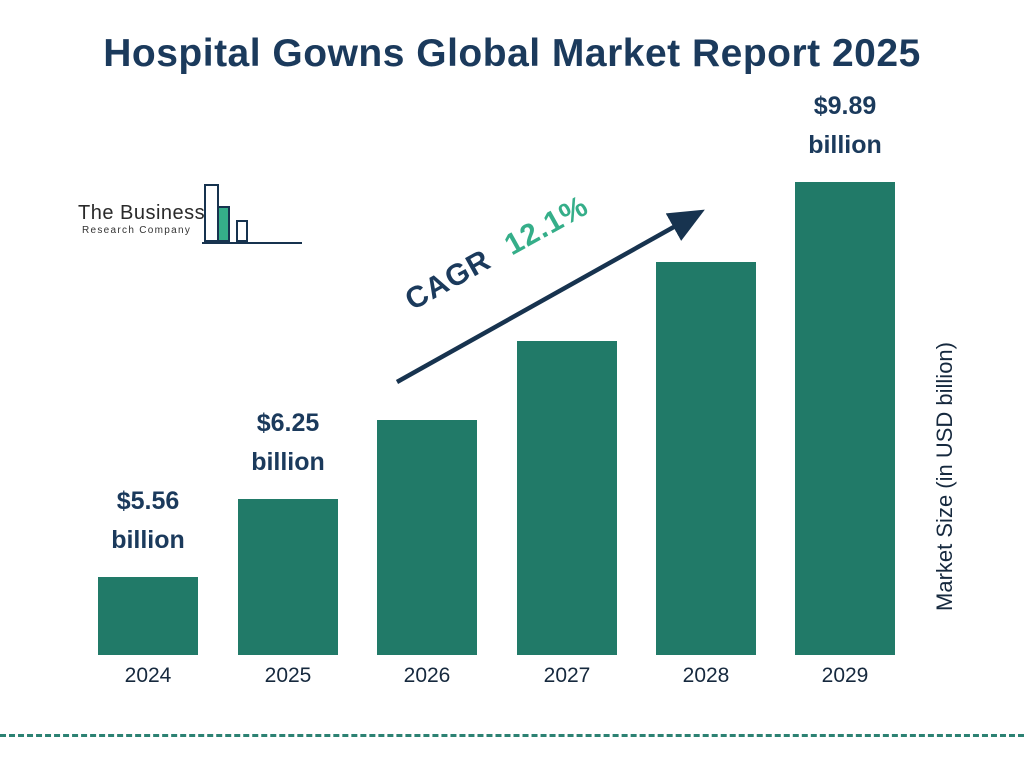  Describe the element at coordinates (148, 521) in the screenshot. I see `bar-value-label: $5.56 billion` at that location.